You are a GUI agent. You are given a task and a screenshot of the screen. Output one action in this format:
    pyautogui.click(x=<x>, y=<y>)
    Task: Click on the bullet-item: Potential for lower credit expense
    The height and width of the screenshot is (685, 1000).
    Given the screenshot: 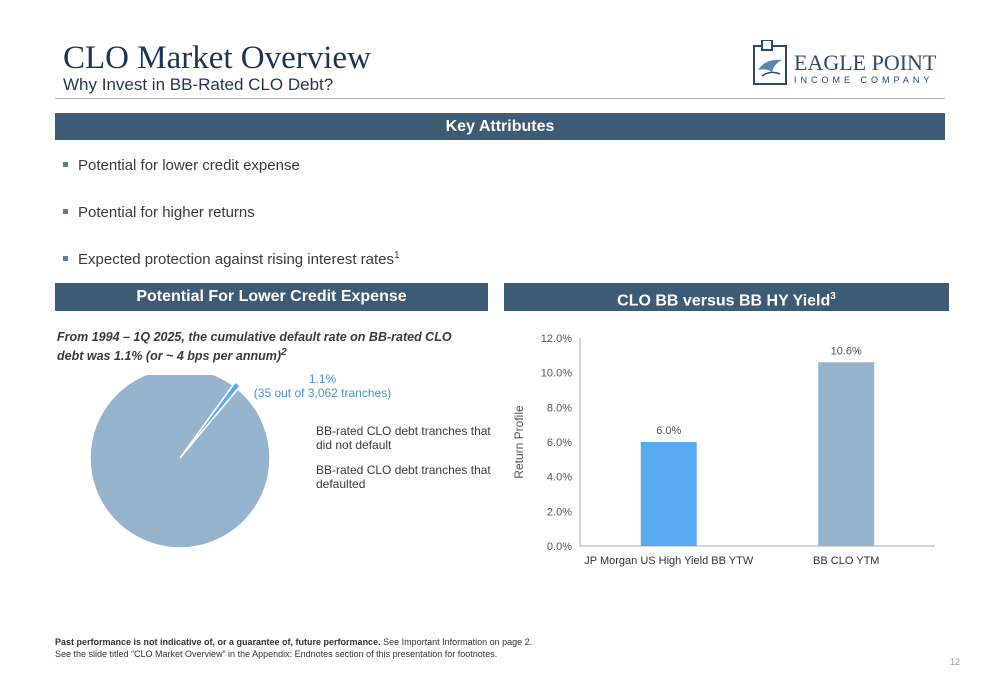 What is the action you would take?
    pyautogui.click(x=181, y=165)
    